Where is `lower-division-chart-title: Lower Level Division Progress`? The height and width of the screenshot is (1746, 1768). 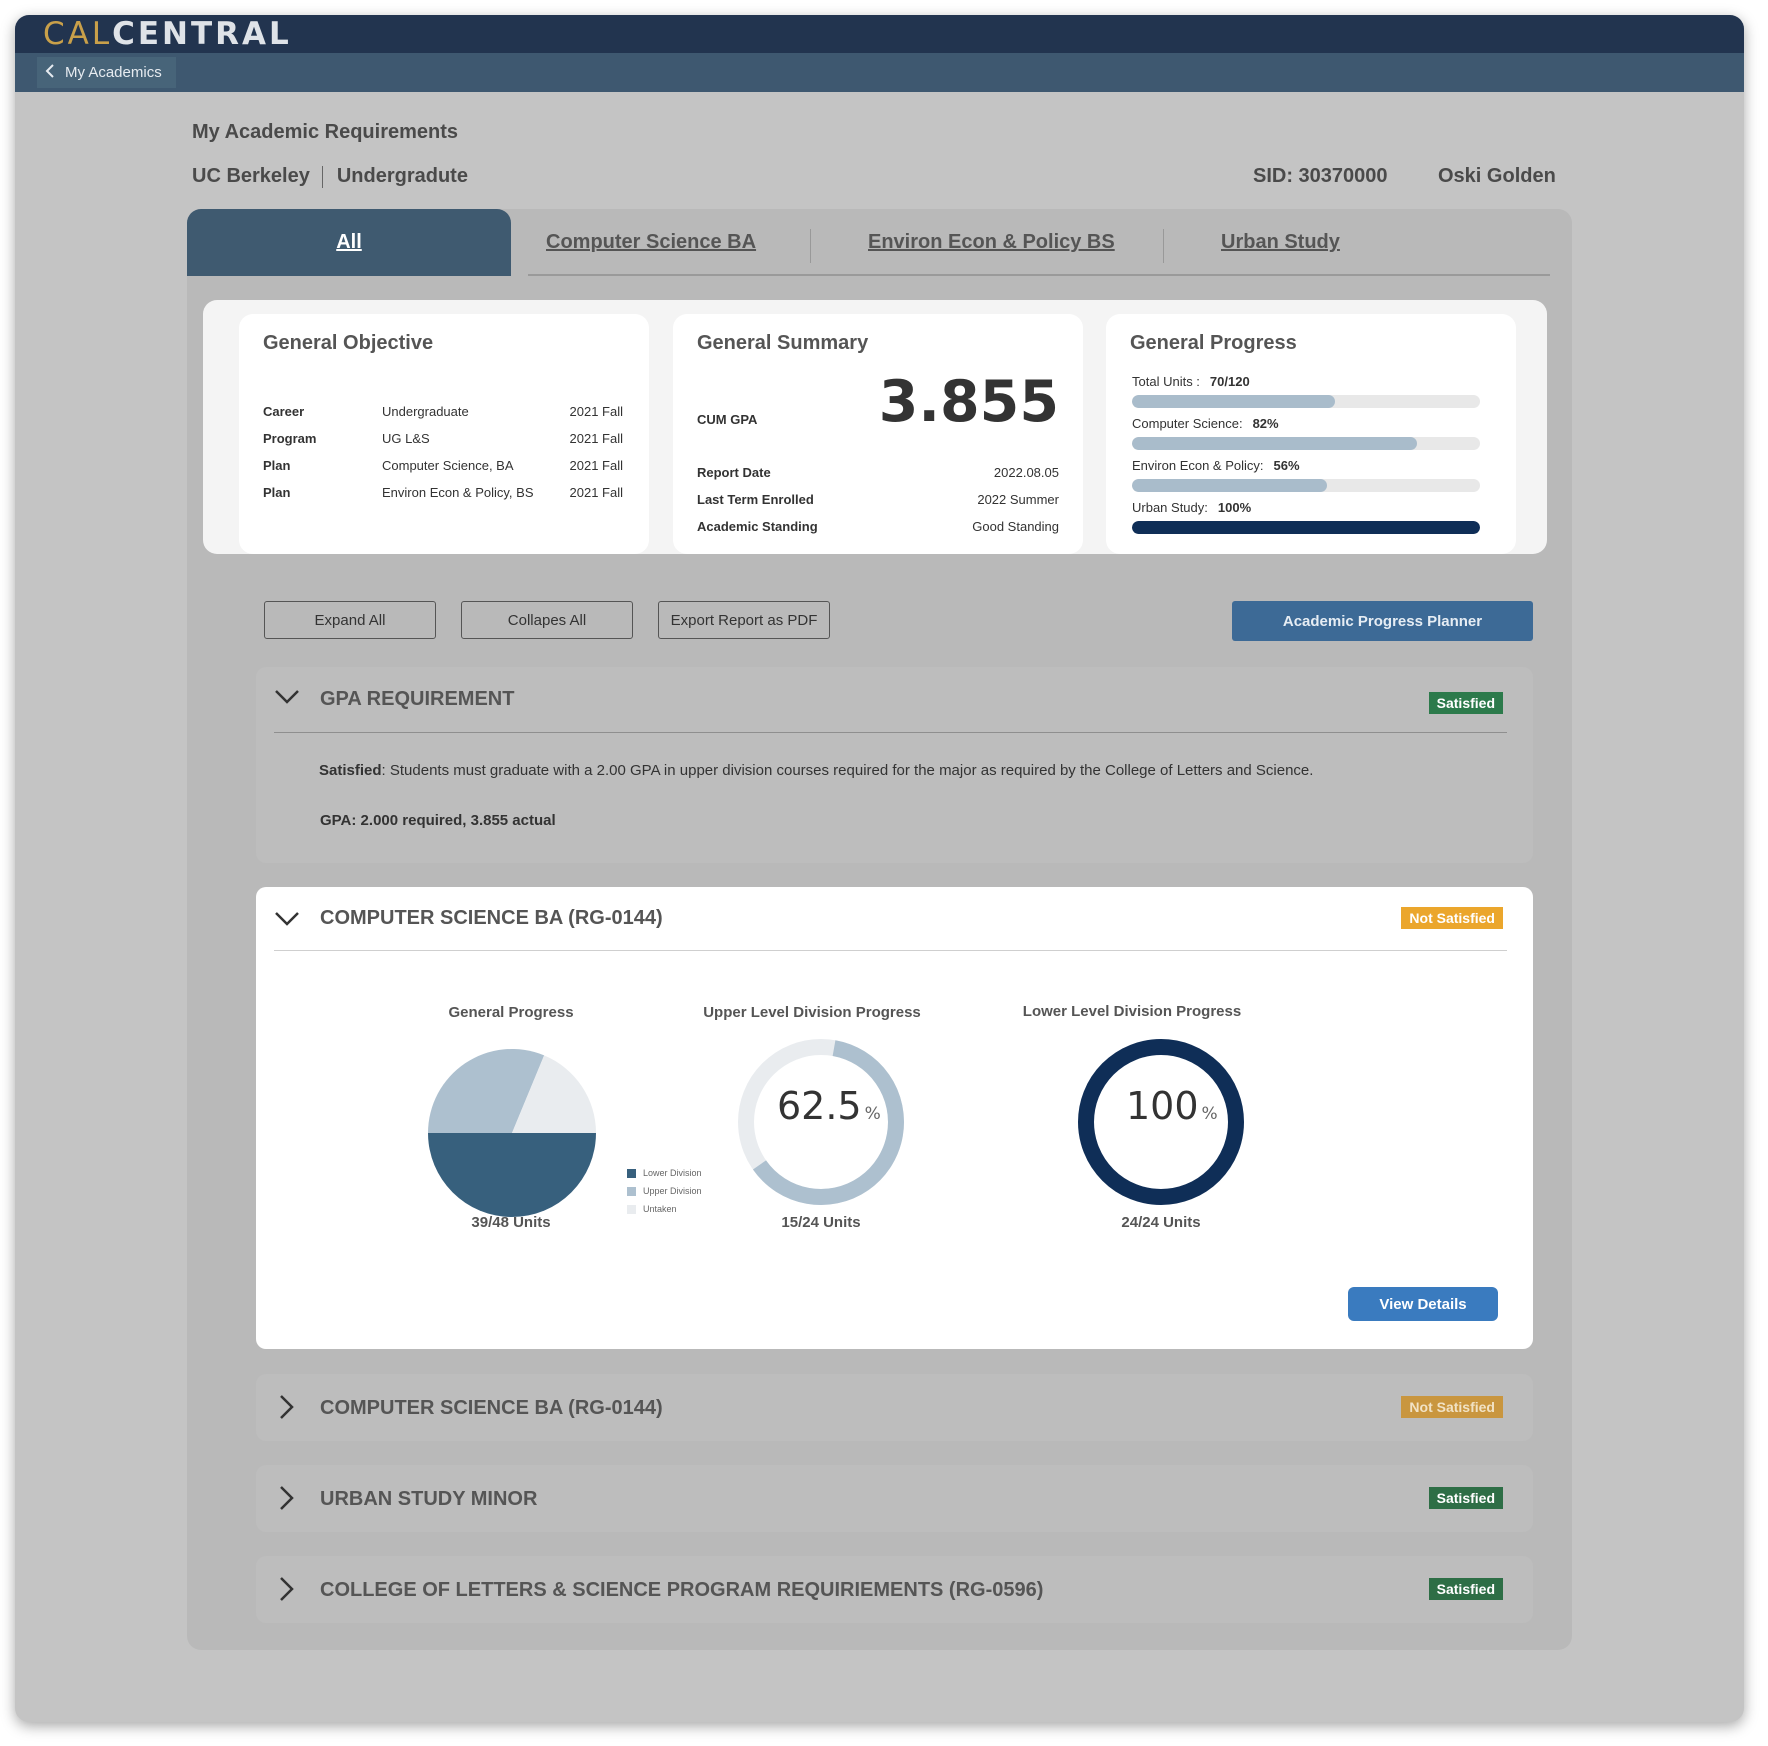
lower-division-chart-title: Lower Level Division Progress is located at coordinates (1132, 1011).